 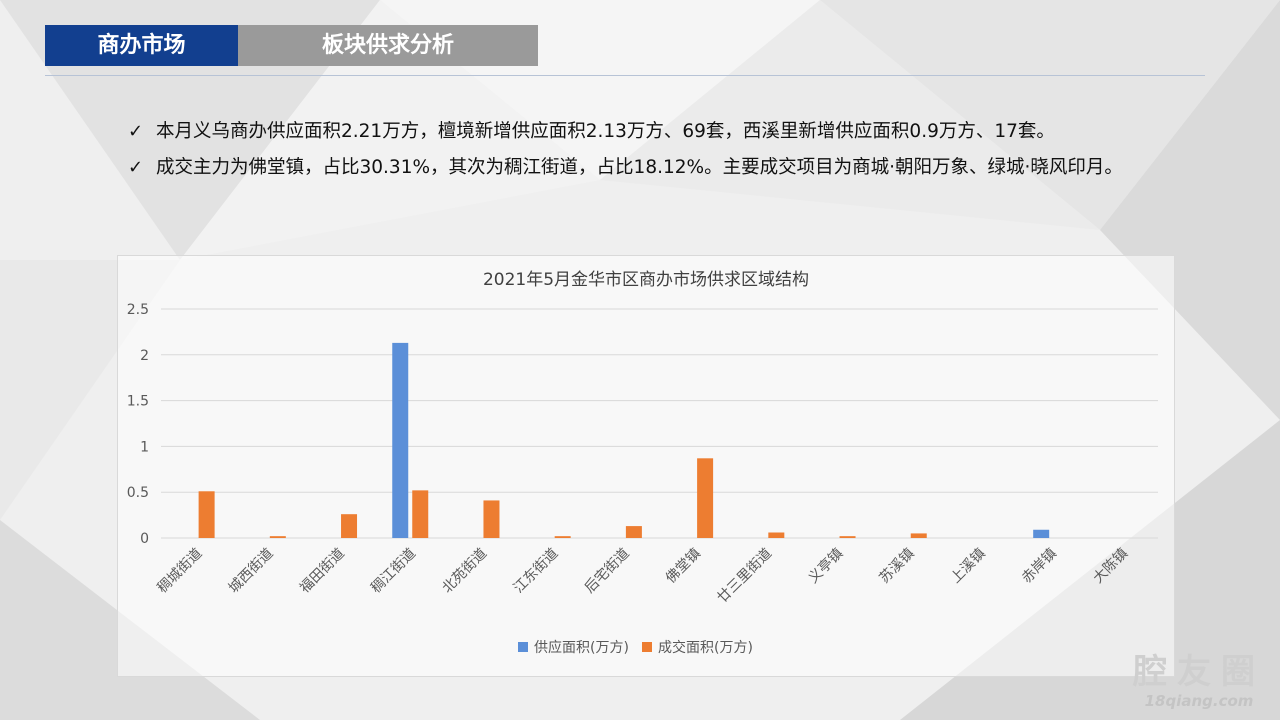 What do you see at coordinates (388, 45) in the screenshot?
I see `page-title: 板块供求分析` at bounding box center [388, 45].